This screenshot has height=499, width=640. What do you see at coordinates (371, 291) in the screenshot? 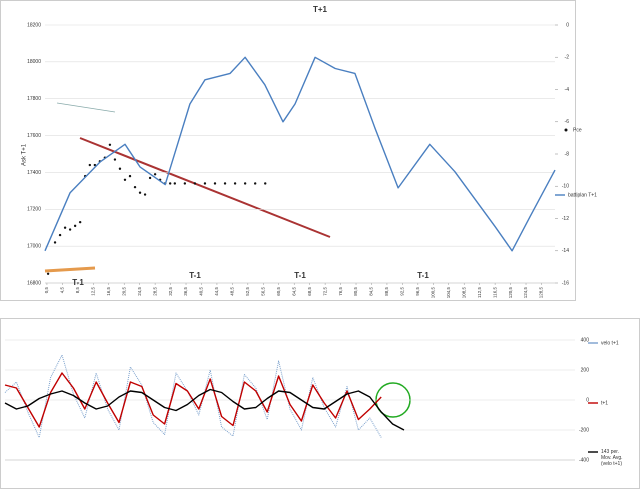
I see `x-tick-label: 84,5` at bounding box center [371, 291].